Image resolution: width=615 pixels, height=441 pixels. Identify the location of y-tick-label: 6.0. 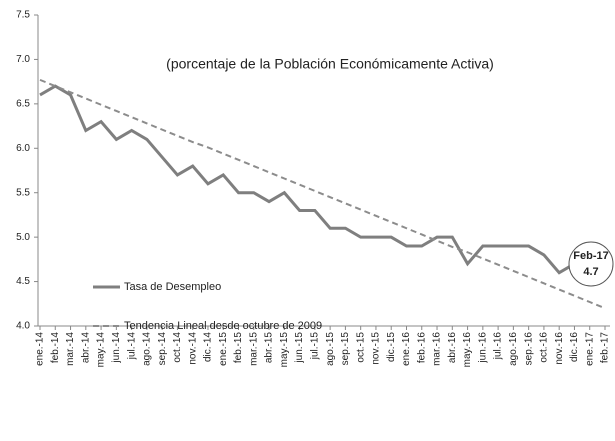
(23, 148).